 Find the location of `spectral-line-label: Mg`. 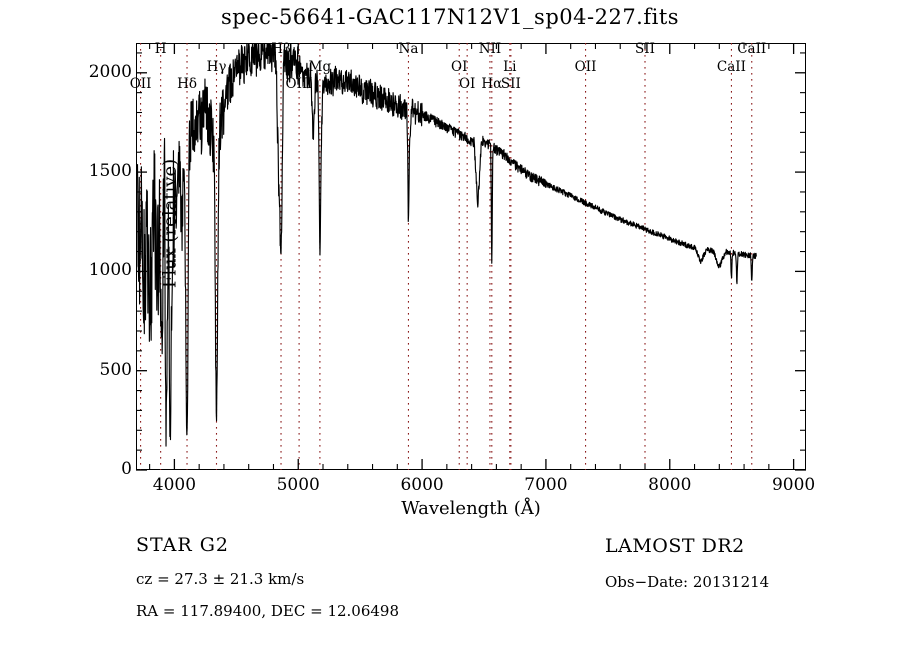

spectral-line-label: Mg is located at coordinates (320, 67).